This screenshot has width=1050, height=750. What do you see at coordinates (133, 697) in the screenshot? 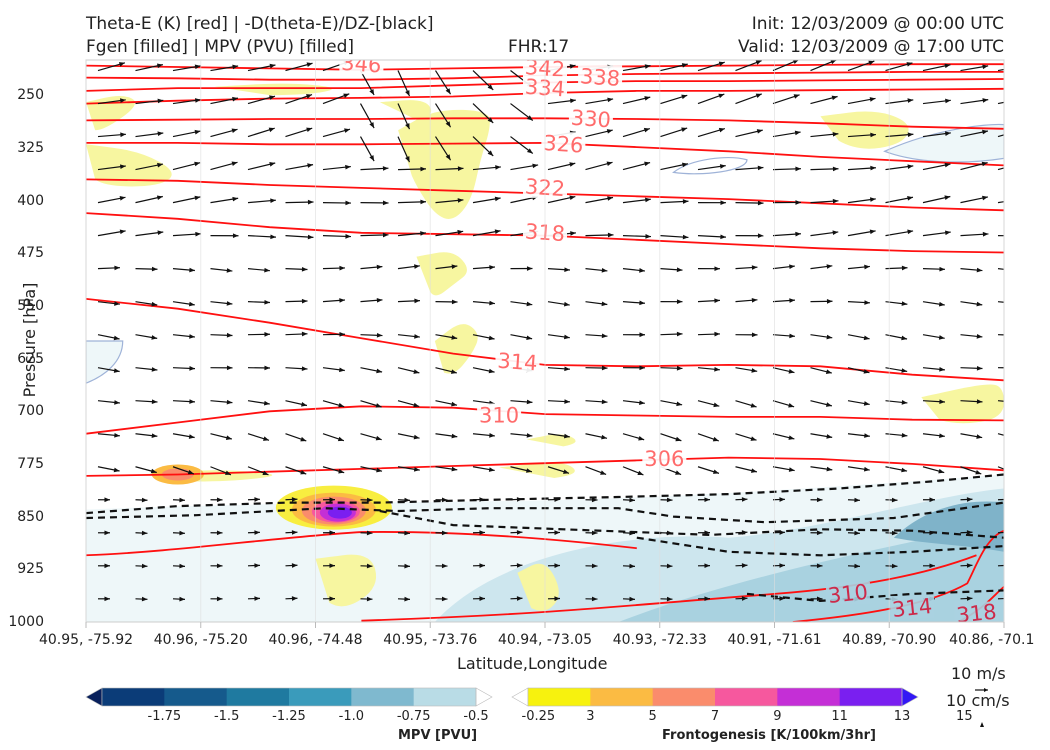
I see `mpv-colorbar-segment` at bounding box center [133, 697].